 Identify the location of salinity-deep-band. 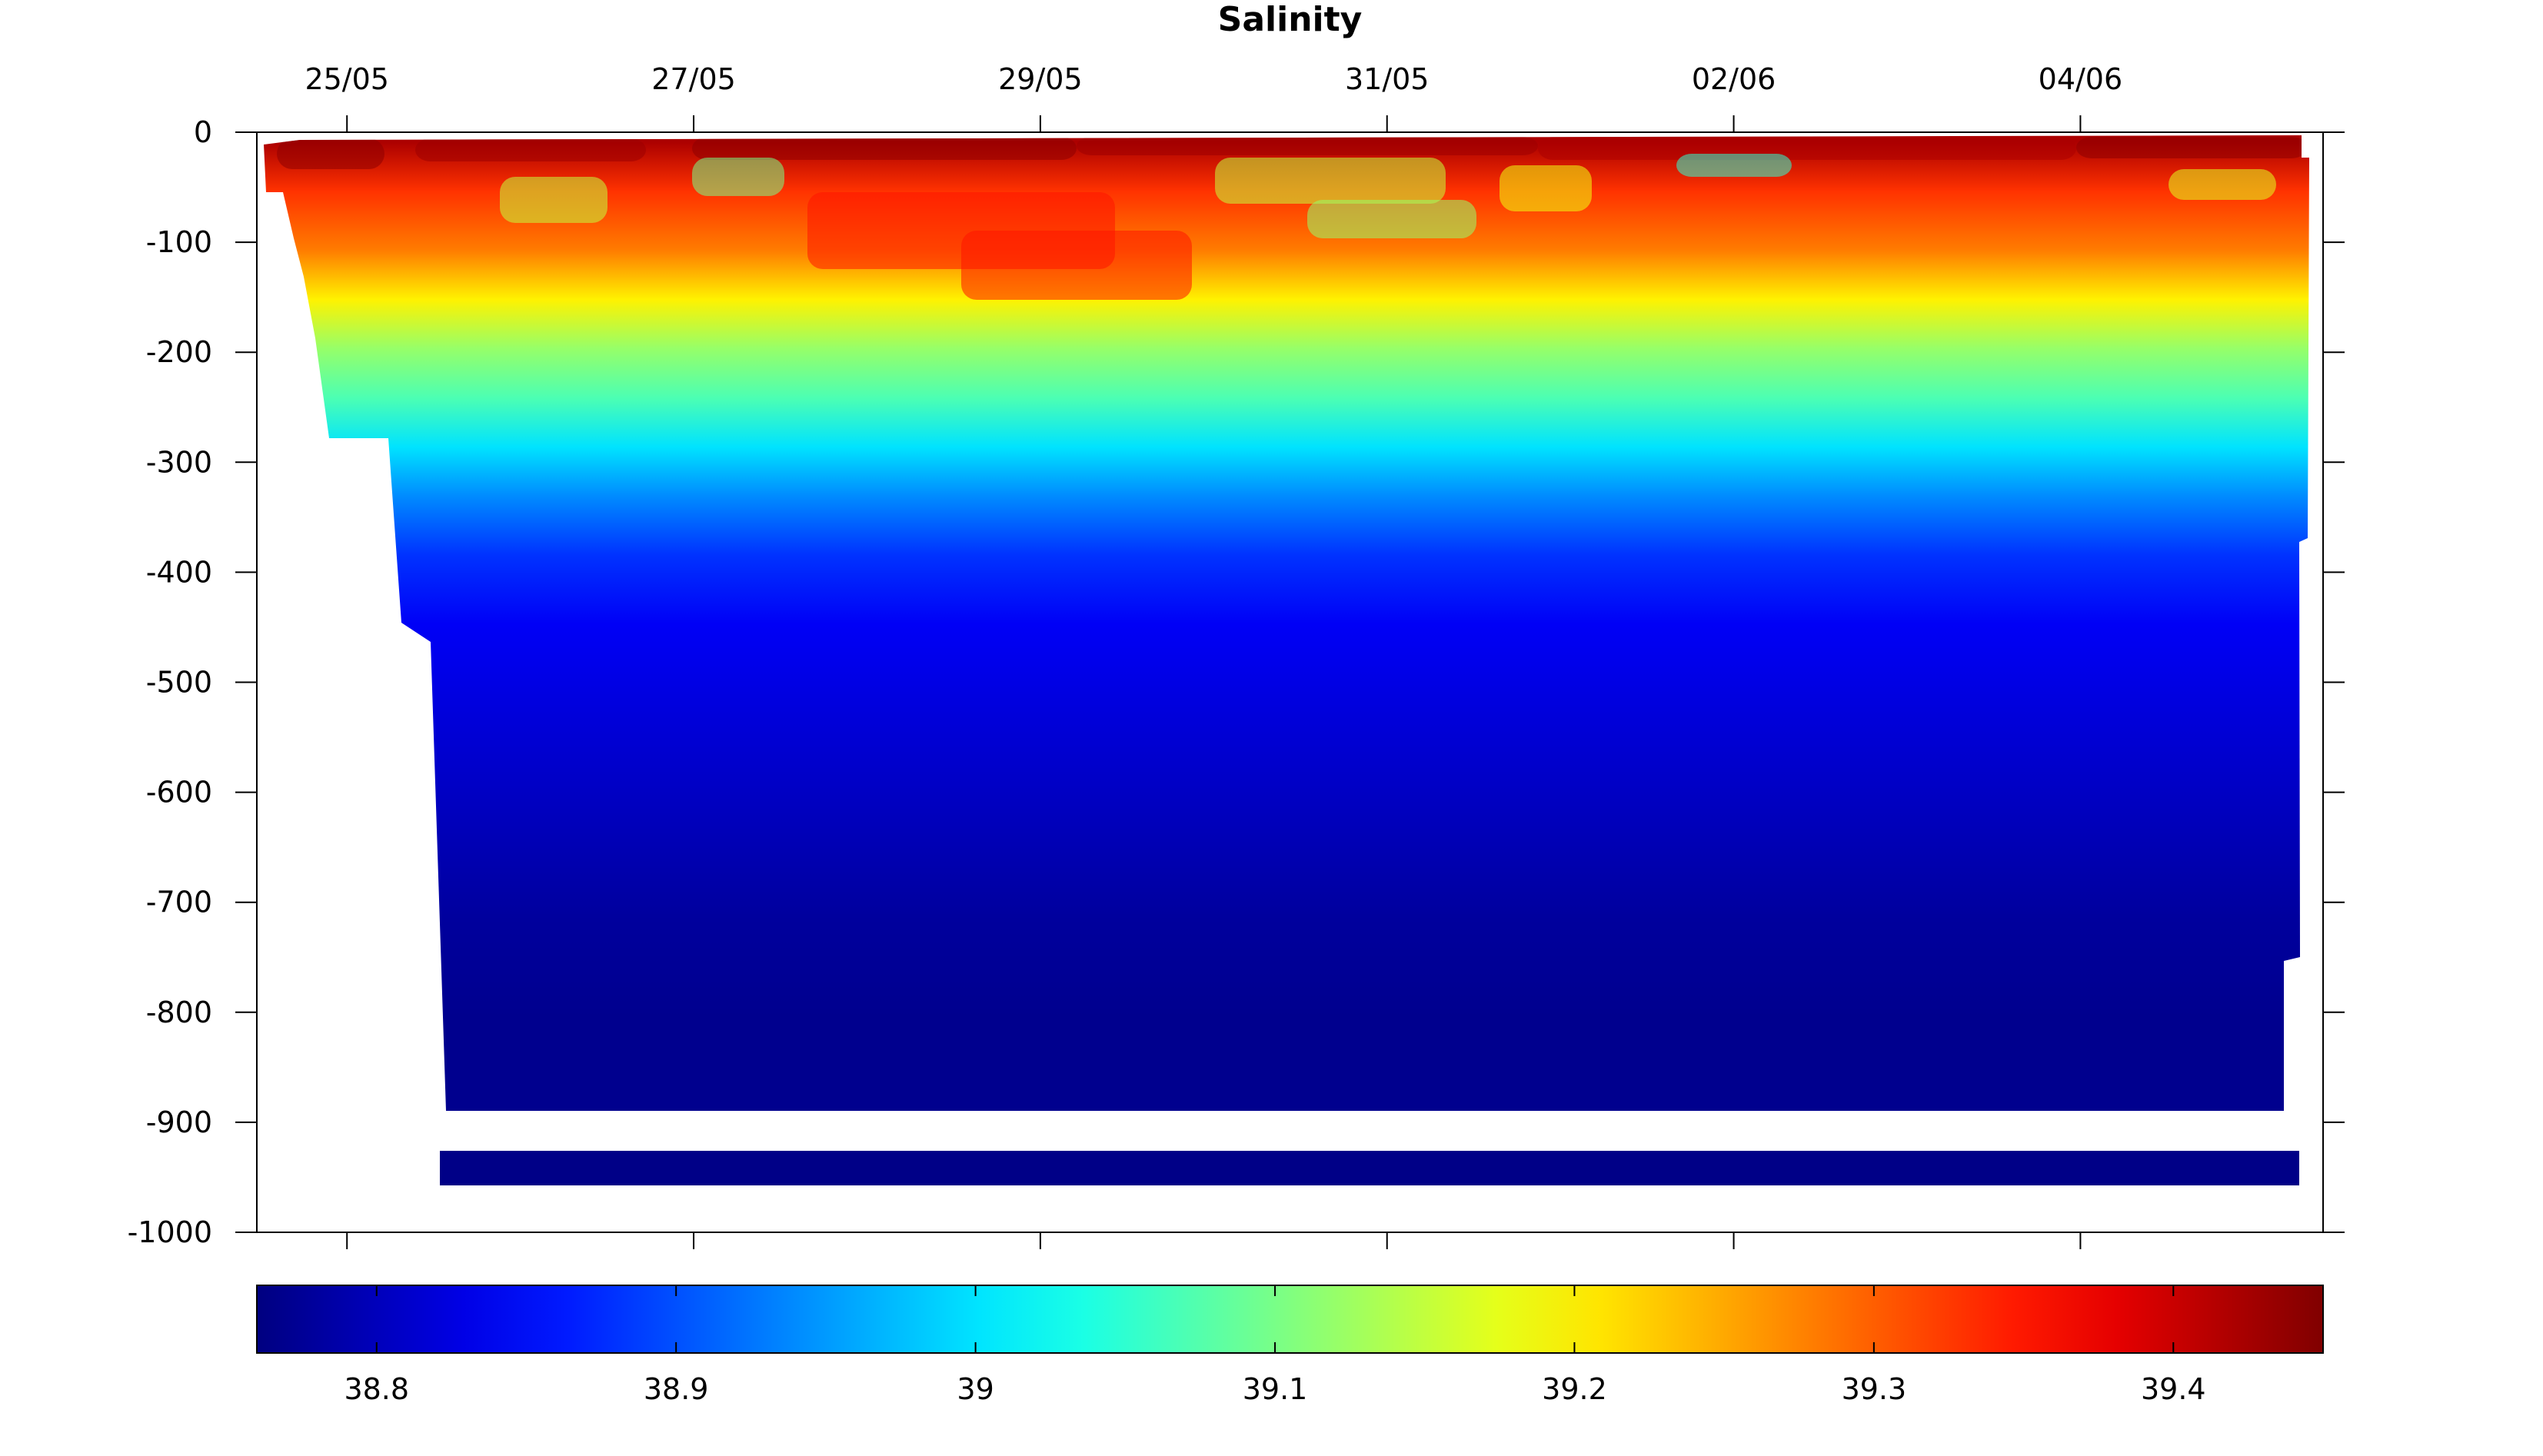
(1369, 1168).